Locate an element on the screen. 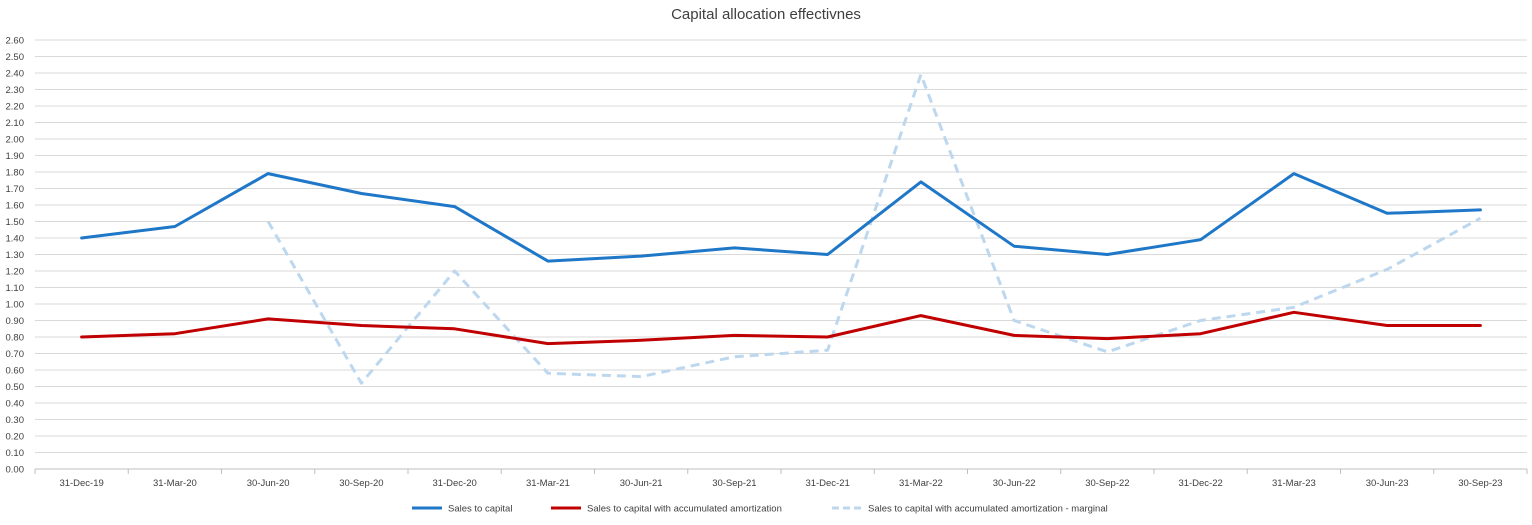 The height and width of the screenshot is (525, 1532). y-tick-label: 2.50 is located at coordinates (15, 57).